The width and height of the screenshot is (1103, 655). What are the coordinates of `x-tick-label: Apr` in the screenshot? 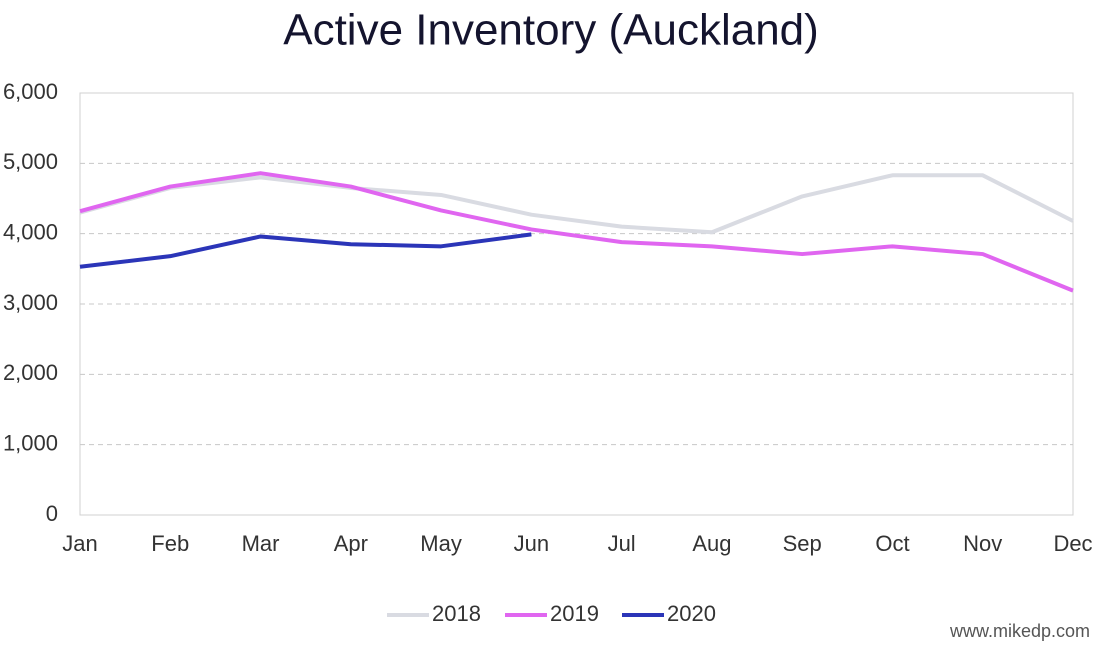 It's located at (351, 543).